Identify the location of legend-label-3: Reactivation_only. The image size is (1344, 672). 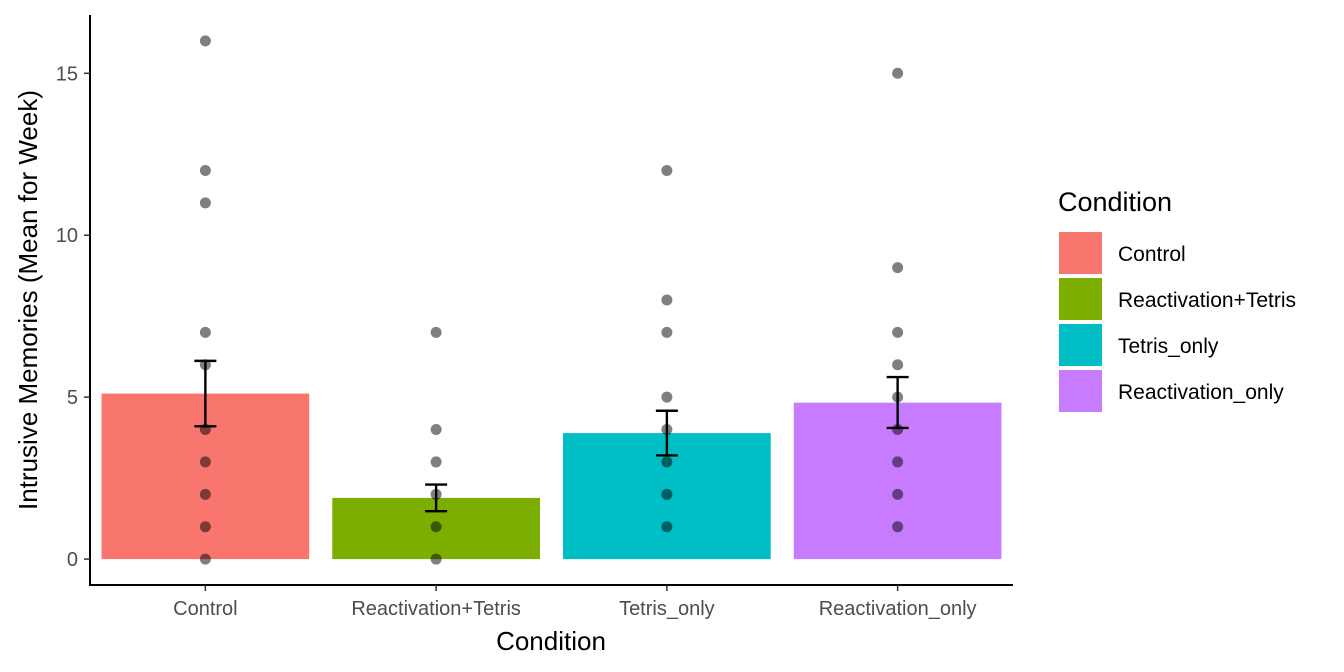
(1201, 392).